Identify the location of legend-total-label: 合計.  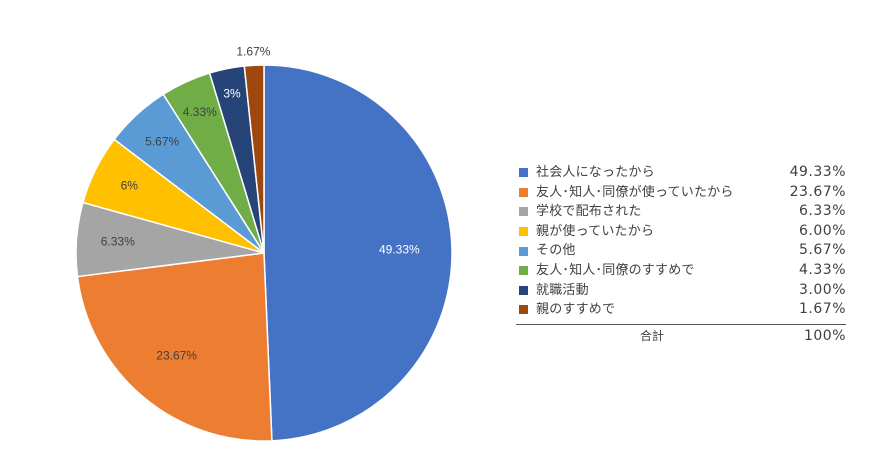
(651, 335).